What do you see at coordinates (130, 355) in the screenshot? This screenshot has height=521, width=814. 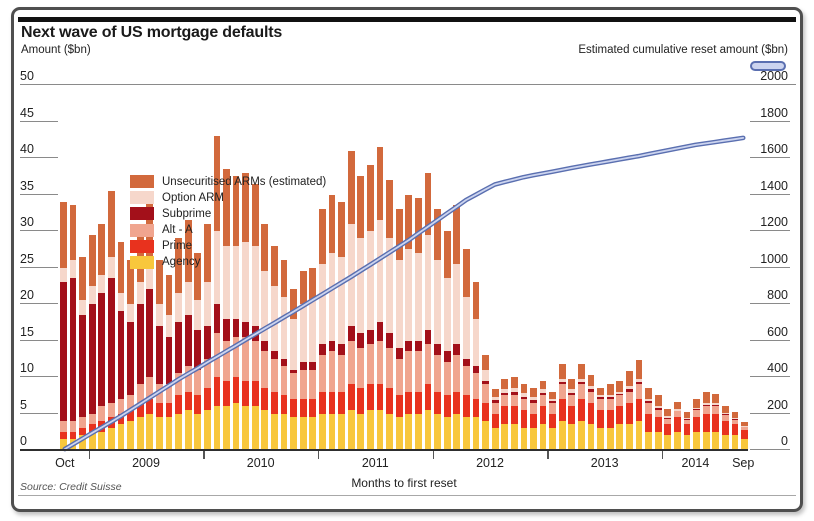 I see `bar-may-2009` at bounding box center [130, 355].